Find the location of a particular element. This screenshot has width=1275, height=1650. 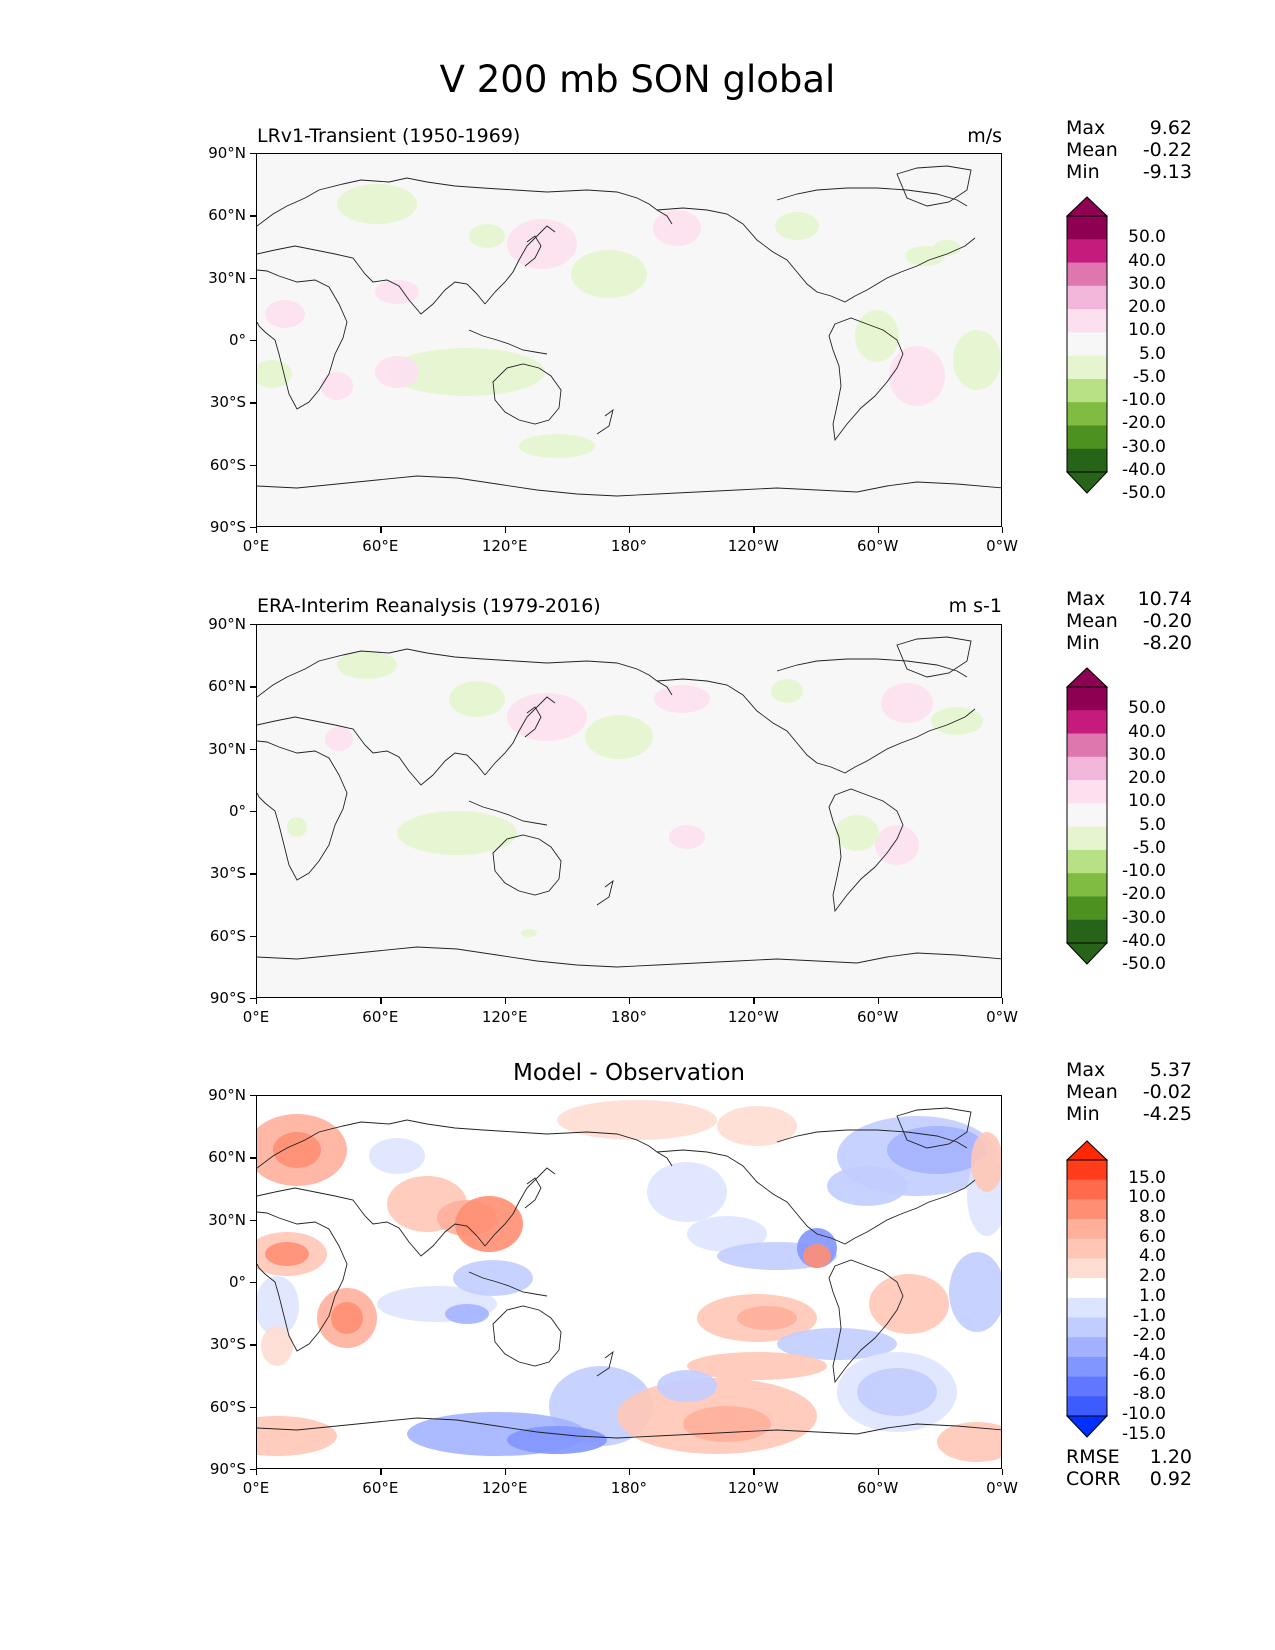

lat-tick-label: 60°S is located at coordinates (227, 935).